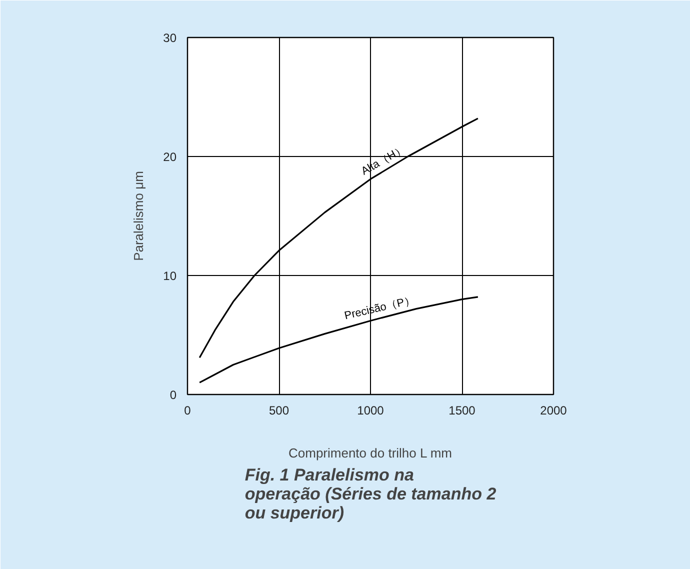  I want to click on y-tick-label: 30, so click(170, 38).